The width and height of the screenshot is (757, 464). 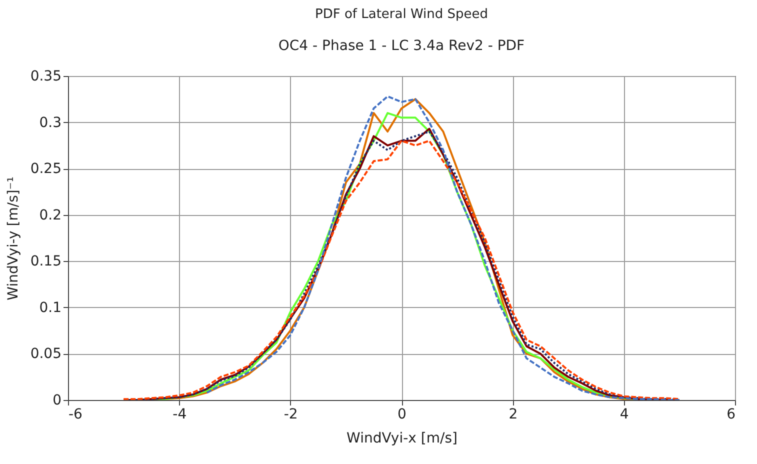 I want to click on chart-subtitle: OC4 - Phase 1 - LC 3.4a Rev2 - PDF, so click(x=401, y=46).